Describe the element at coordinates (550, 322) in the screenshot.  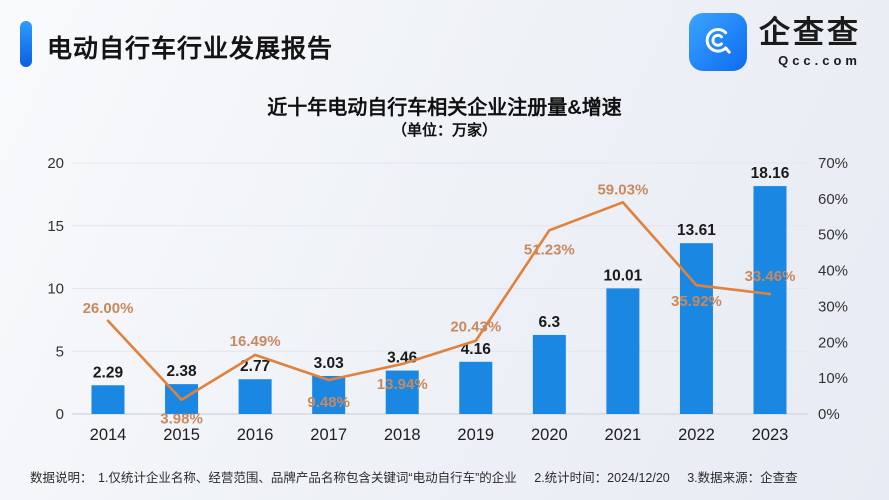
I see `bar-value-label: 6.3` at that location.